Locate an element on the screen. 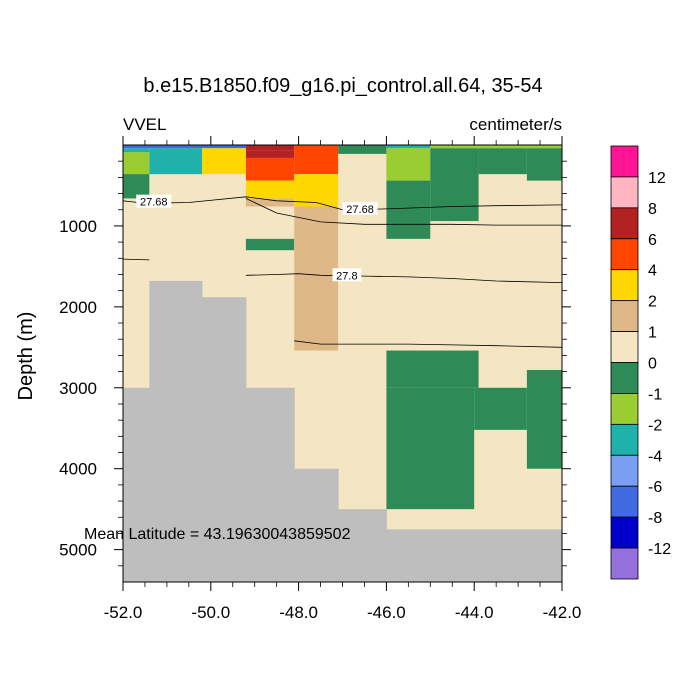  x-tick-label-2: -48.0 is located at coordinates (298, 612).